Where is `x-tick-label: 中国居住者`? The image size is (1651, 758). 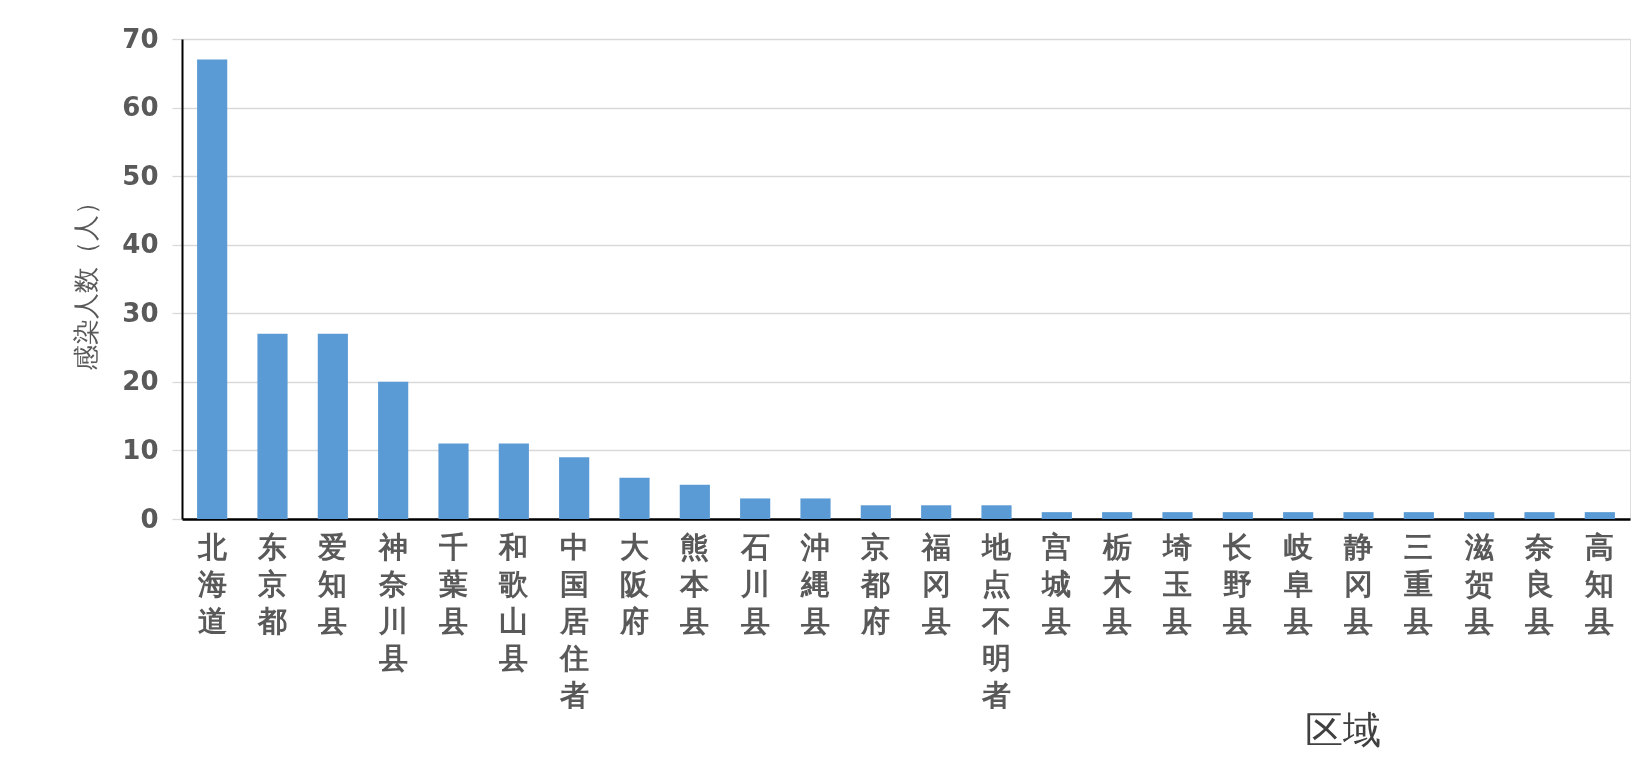 x-tick-label: 中国居住者 is located at coordinates (573, 620).